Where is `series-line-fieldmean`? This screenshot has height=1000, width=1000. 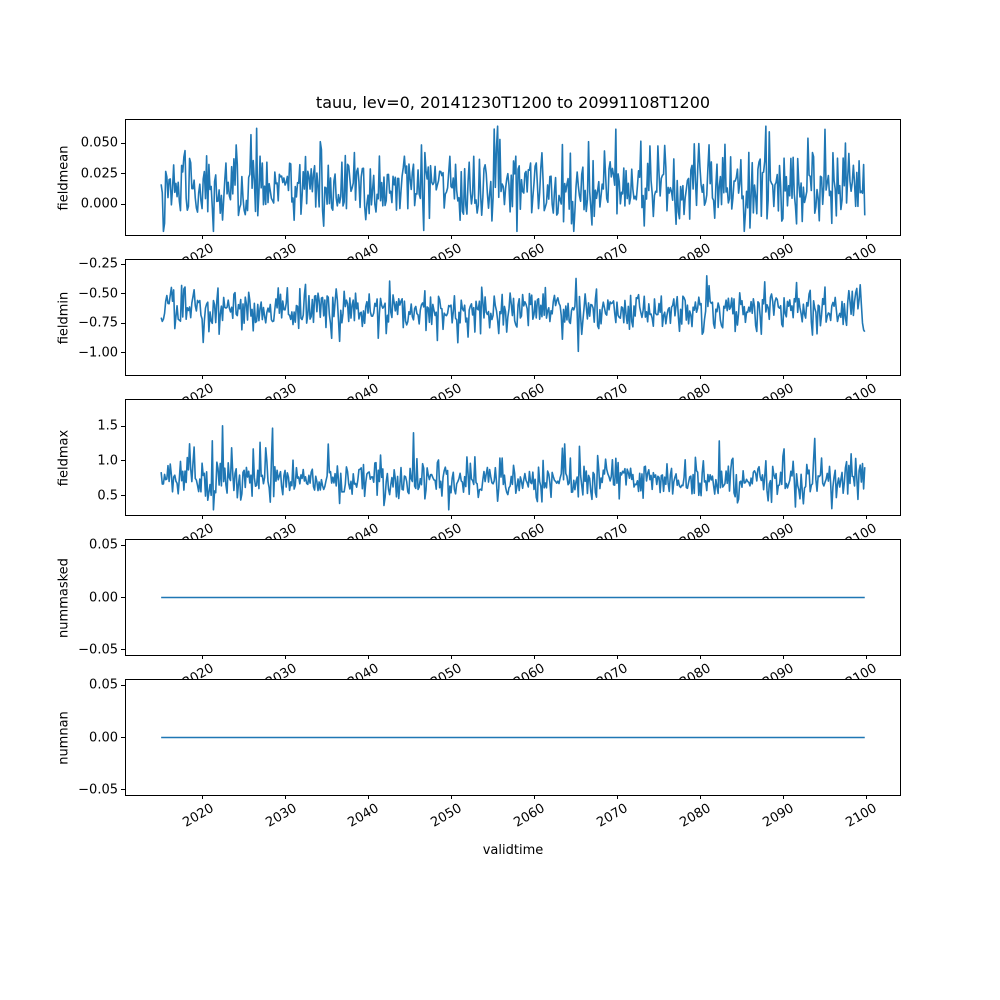
series-line-fieldmean is located at coordinates (513, 179).